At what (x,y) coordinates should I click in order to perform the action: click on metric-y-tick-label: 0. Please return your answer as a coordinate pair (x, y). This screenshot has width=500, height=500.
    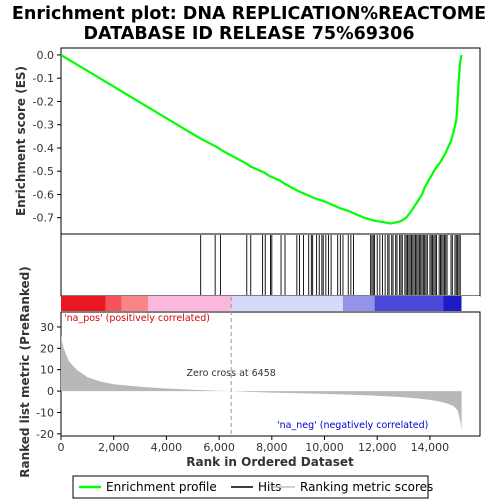
    Looking at the image, I should click on (50, 391).